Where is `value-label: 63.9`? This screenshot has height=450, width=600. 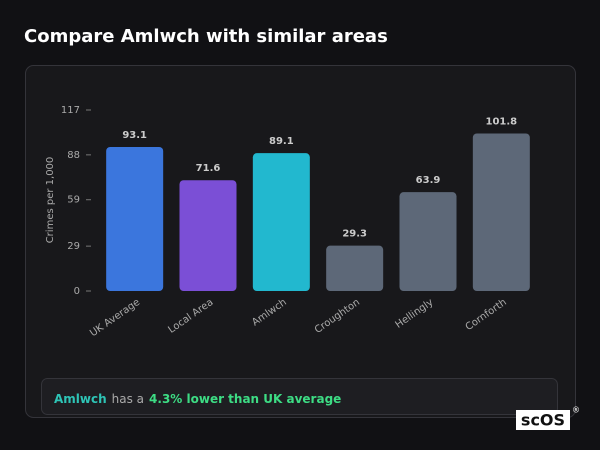
value-label: 63.9 is located at coordinates (428, 180).